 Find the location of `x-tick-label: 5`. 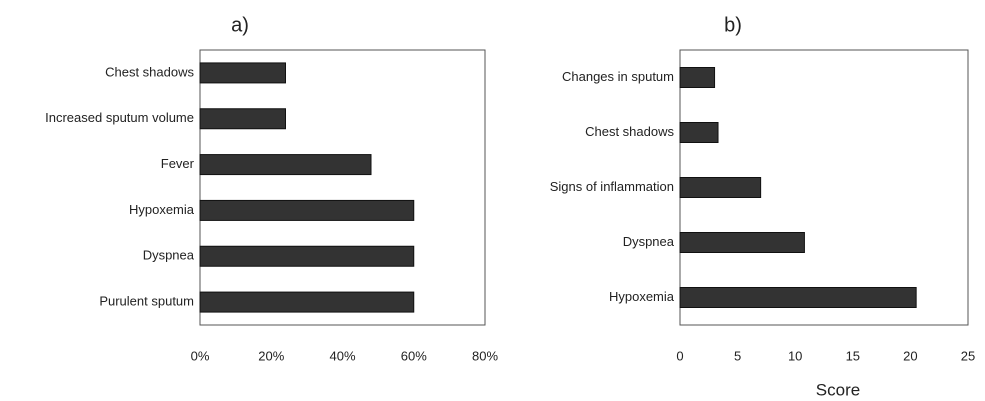

x-tick-label: 5 is located at coordinates (737, 355).